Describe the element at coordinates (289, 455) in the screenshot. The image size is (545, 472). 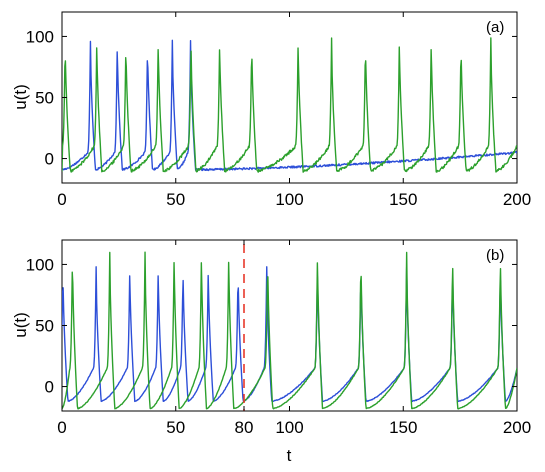
I see `panel-b-xlabel: t` at that location.